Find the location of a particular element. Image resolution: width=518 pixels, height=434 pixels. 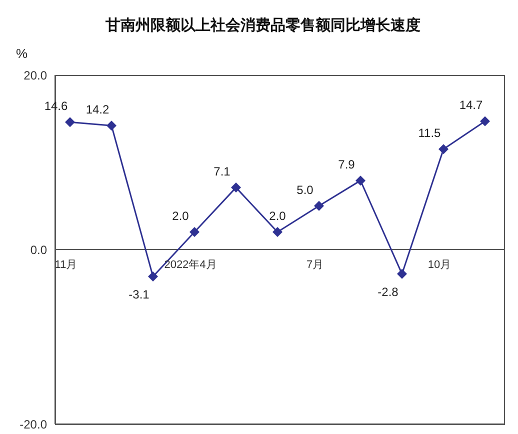

y-tick-label: -20.0 is located at coordinates (34, 424).